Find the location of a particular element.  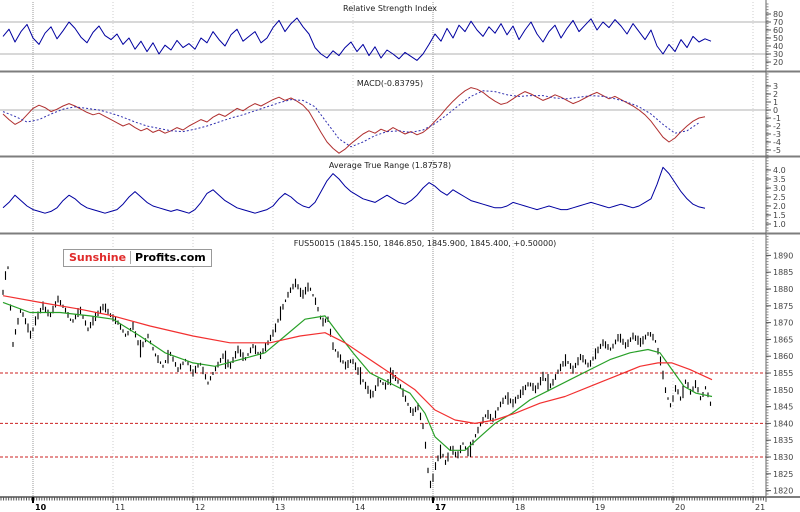

right-axis is located at coordinates (767, 251).